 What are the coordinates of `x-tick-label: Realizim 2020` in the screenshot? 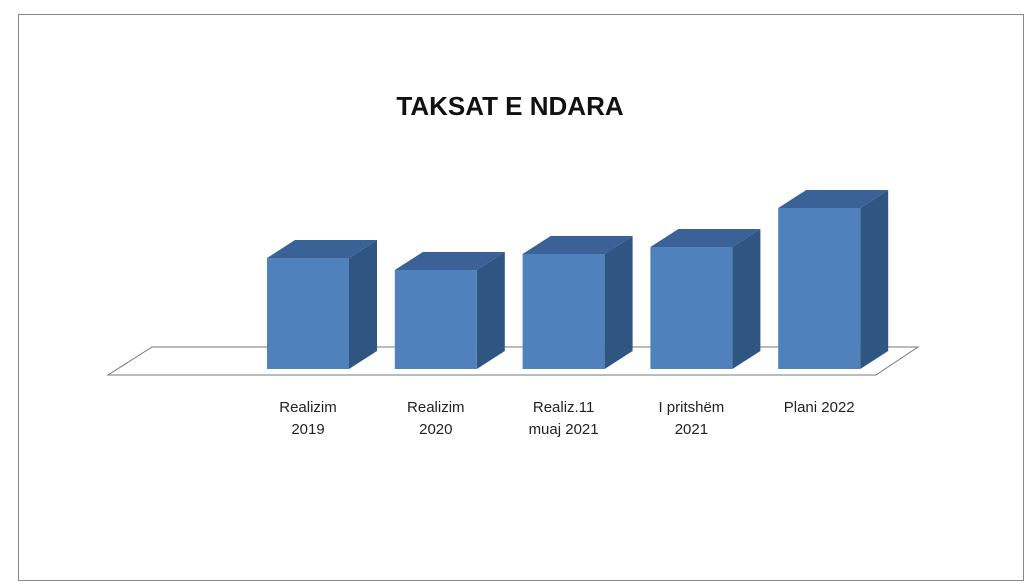 It's located at (436, 418).